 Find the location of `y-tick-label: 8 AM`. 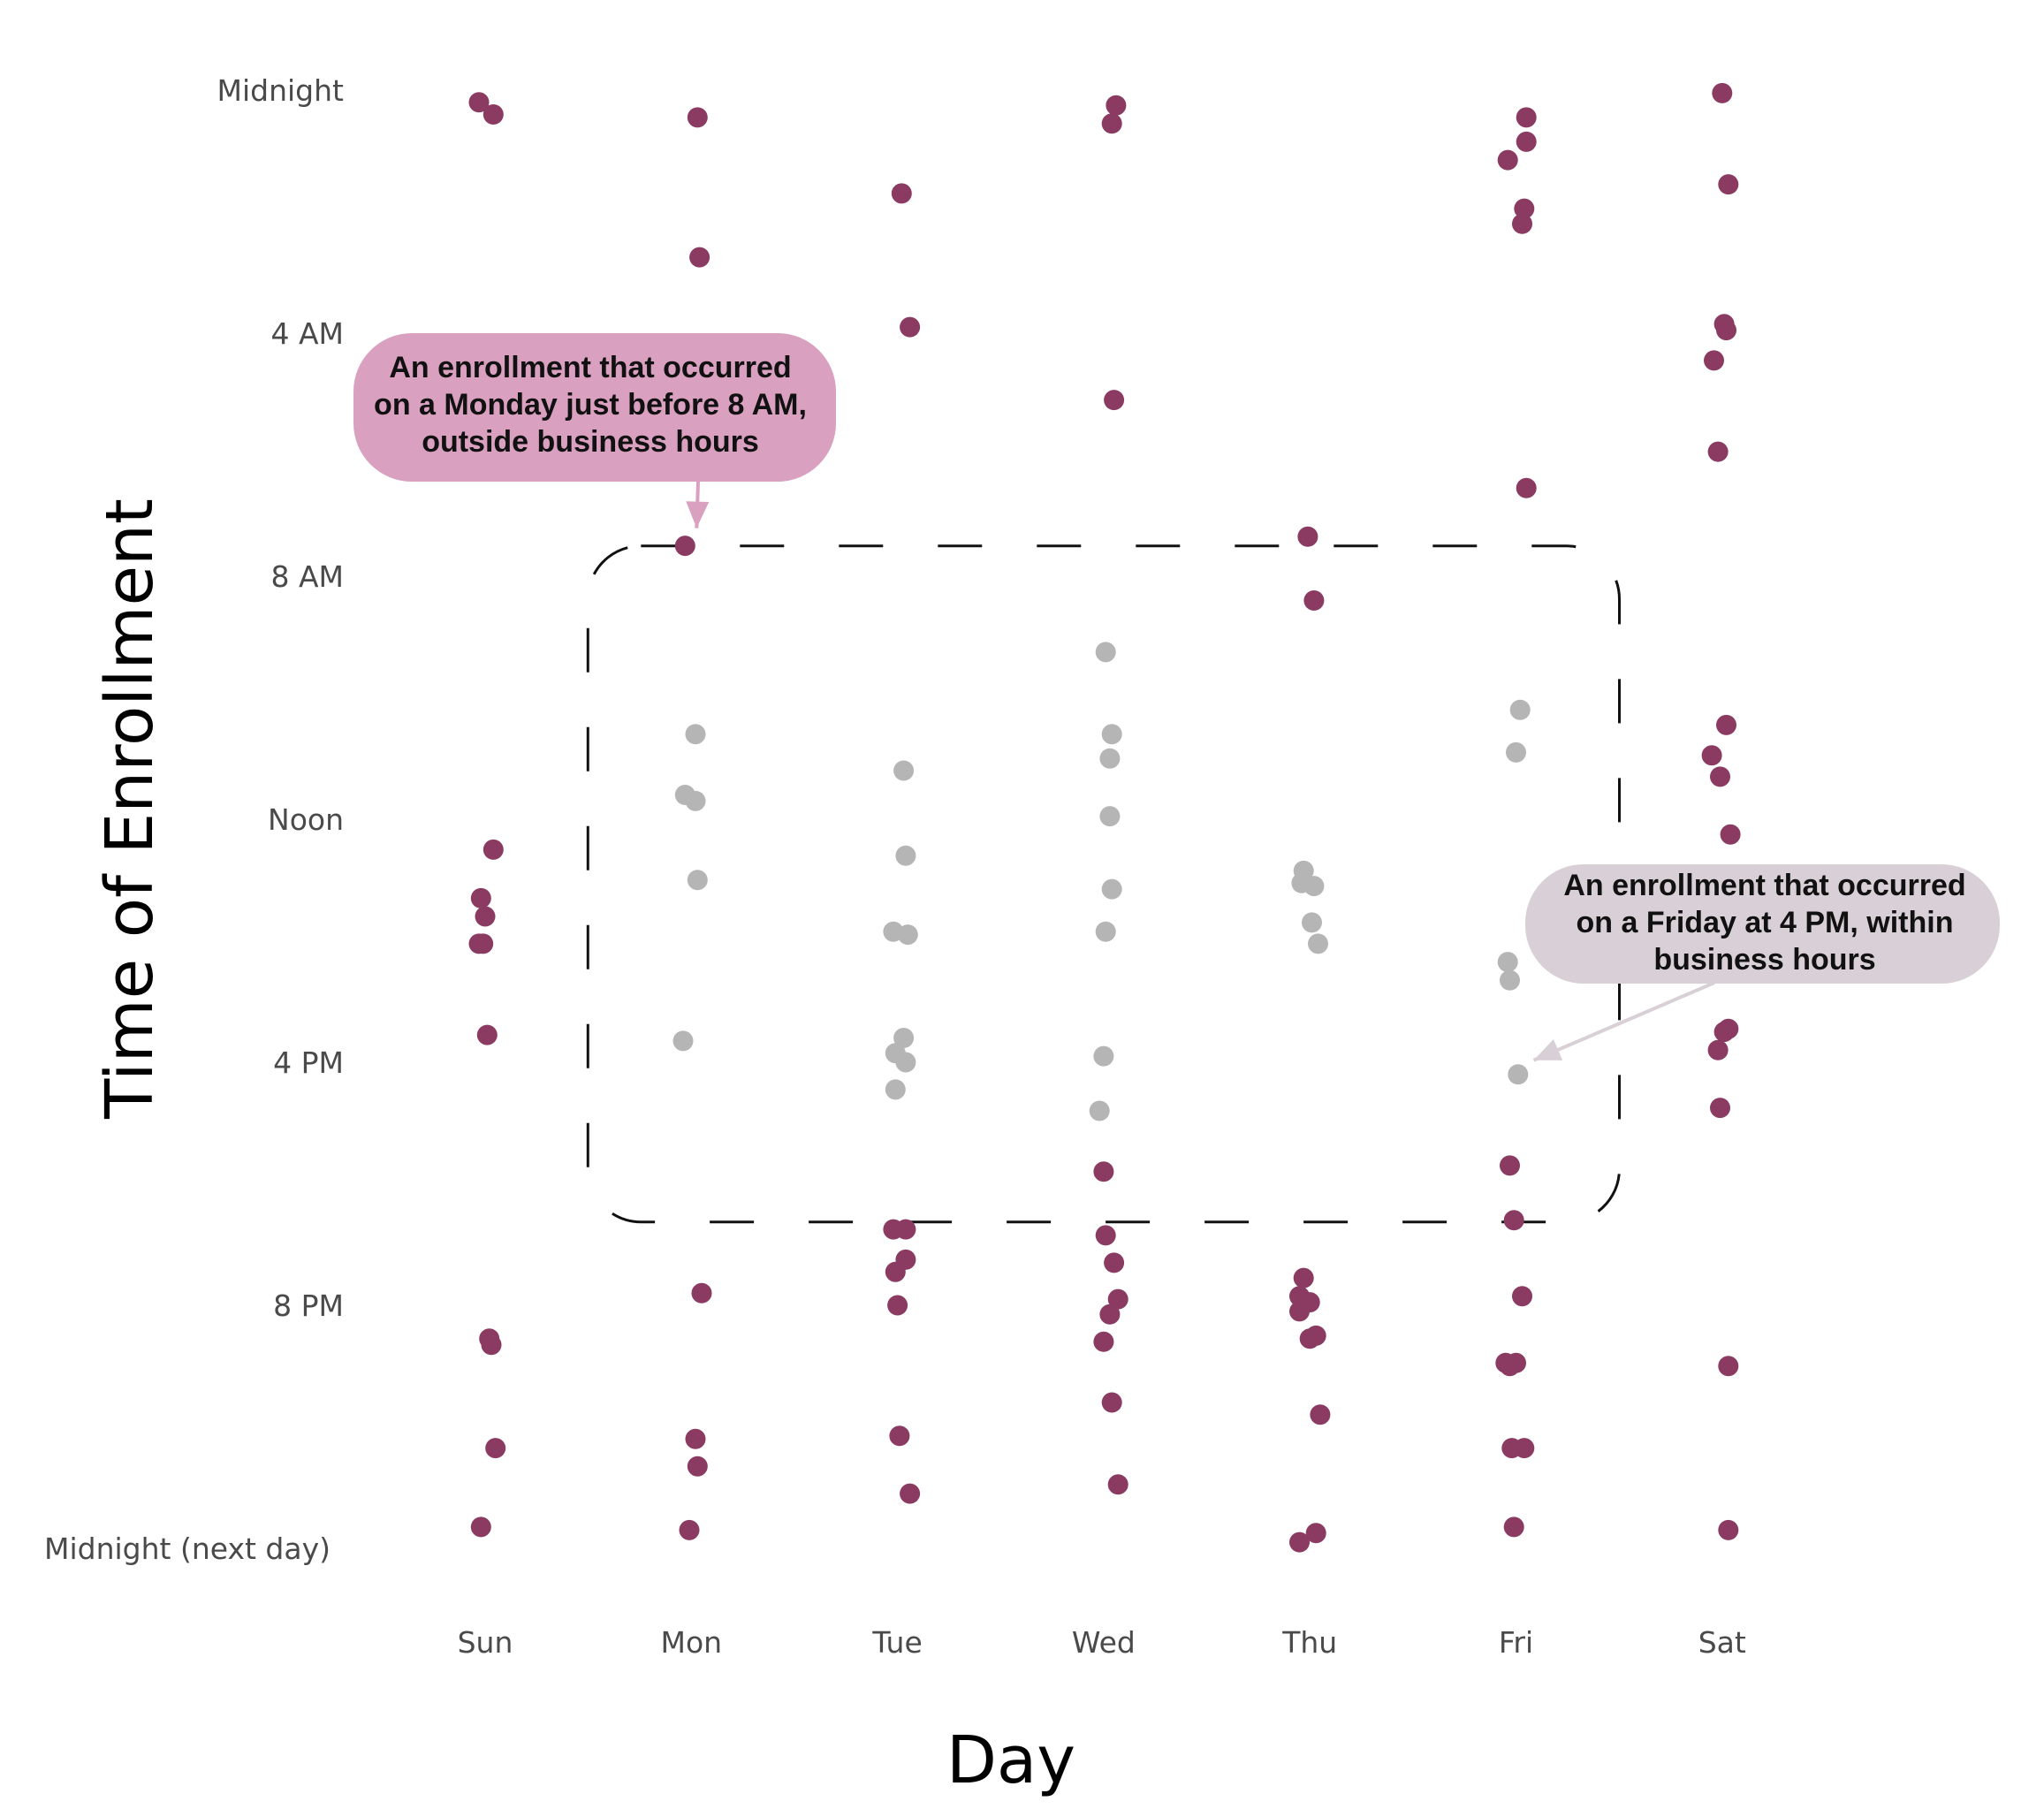

y-tick-label: 8 AM is located at coordinates (307, 576).